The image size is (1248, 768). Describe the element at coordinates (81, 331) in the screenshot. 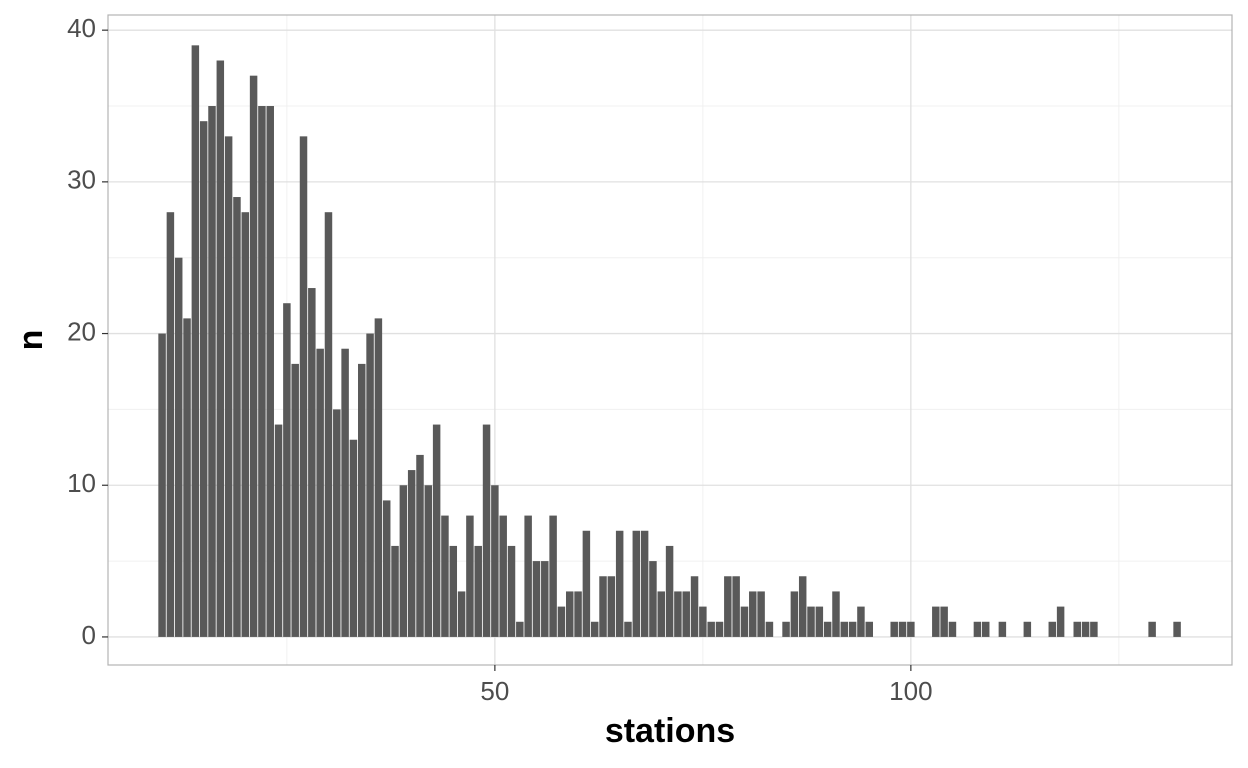

I see `y-tick-label: 20` at that location.